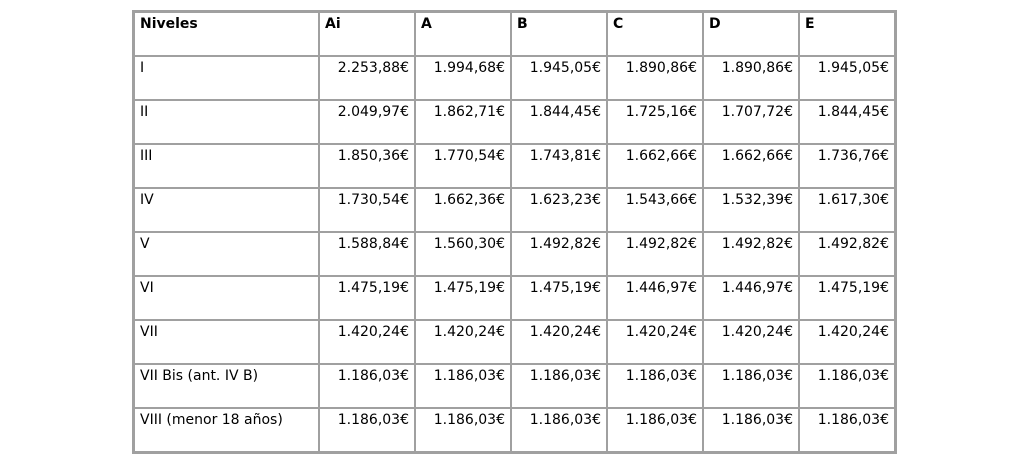 This screenshot has height=466, width=1029. I want to click on row-label: VII Bis (ant. IV B), so click(226, 386).